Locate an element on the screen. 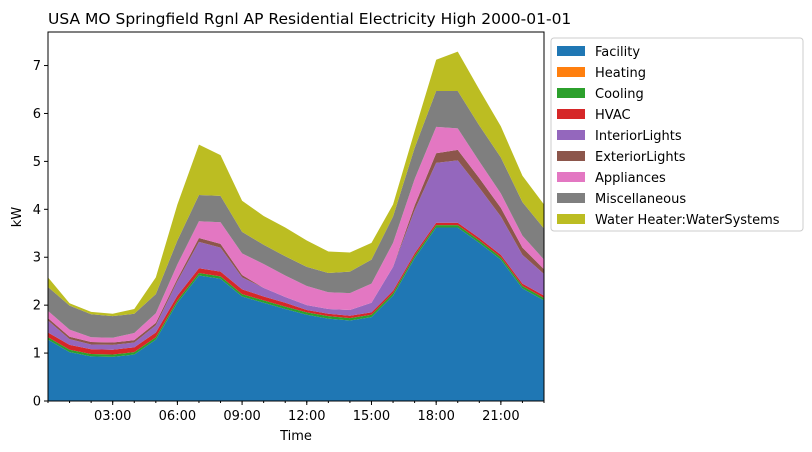 The height and width of the screenshot is (452, 812). x-tick-label: 09:00 is located at coordinates (241, 416).